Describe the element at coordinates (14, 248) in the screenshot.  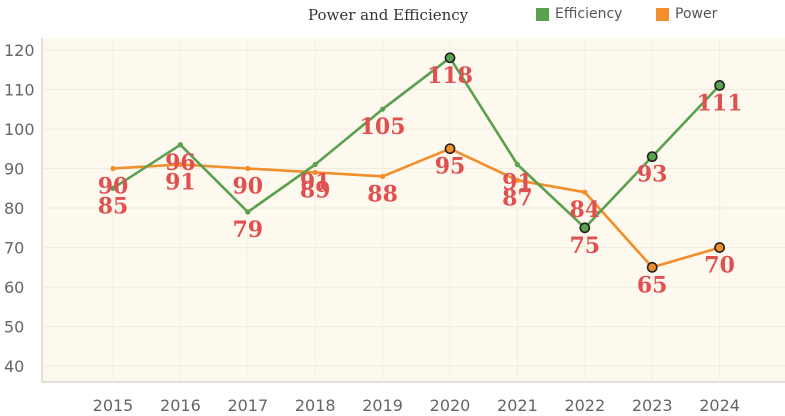
I see `y-tick-label: 70` at that location.